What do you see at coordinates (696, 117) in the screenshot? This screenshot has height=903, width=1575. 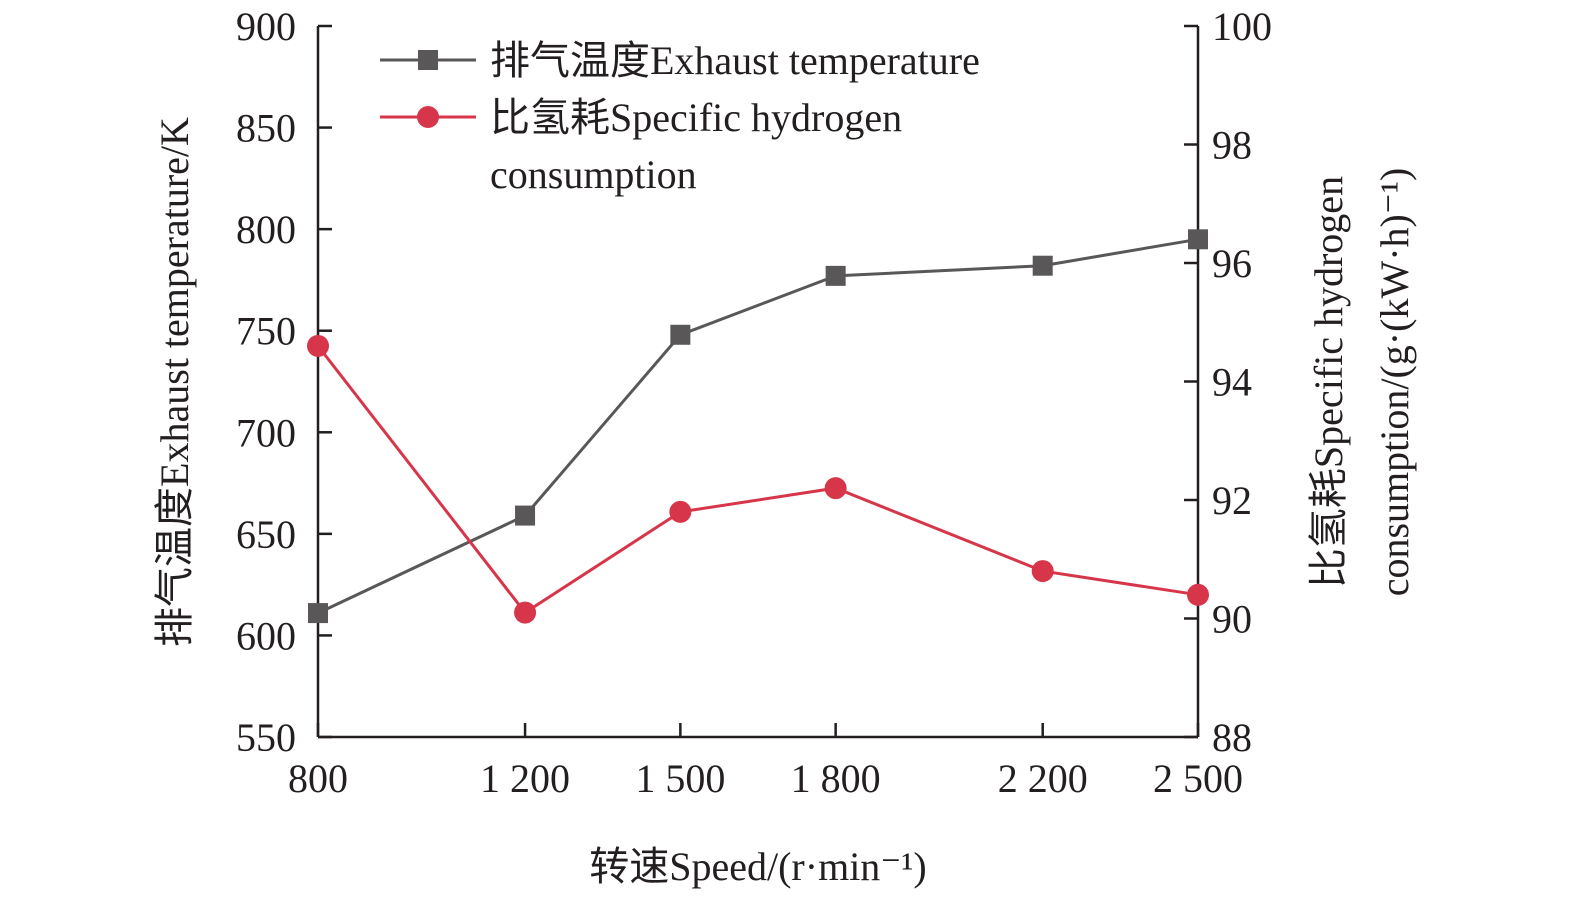 I see `legend-label-hydrogen-line1: 比氢耗Specific hydrogen` at bounding box center [696, 117].